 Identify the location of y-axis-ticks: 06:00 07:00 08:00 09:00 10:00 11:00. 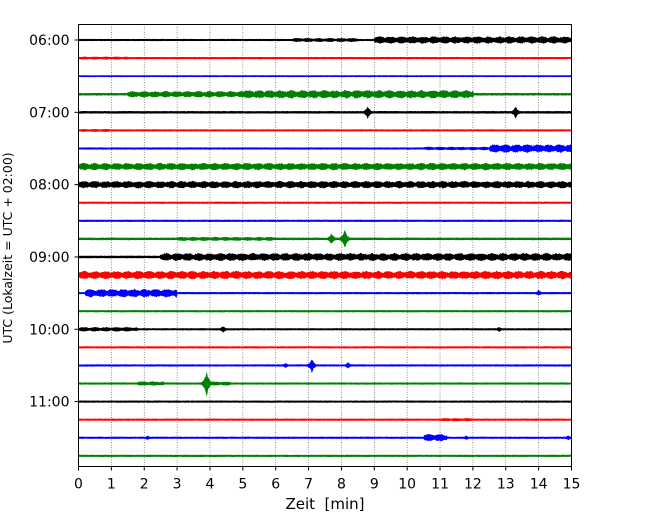
(54, 222).